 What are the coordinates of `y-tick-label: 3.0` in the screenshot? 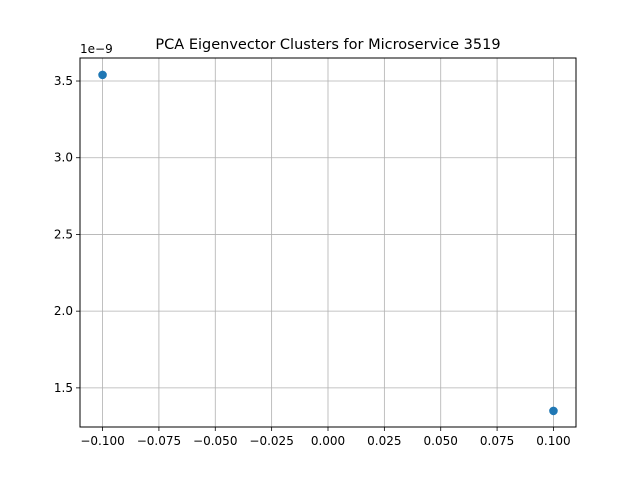 It's located at (63, 158).